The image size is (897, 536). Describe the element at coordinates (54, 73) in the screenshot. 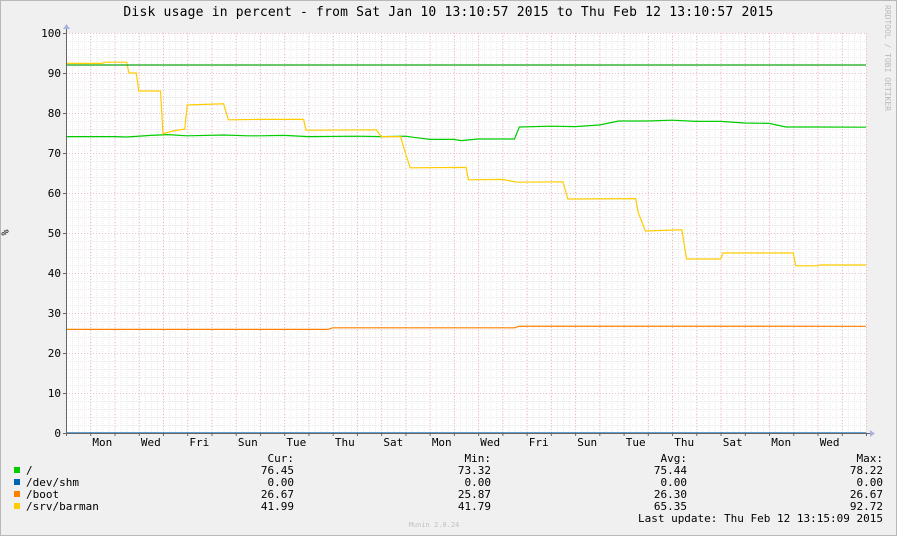

I see `y-tick-label: 90` at that location.